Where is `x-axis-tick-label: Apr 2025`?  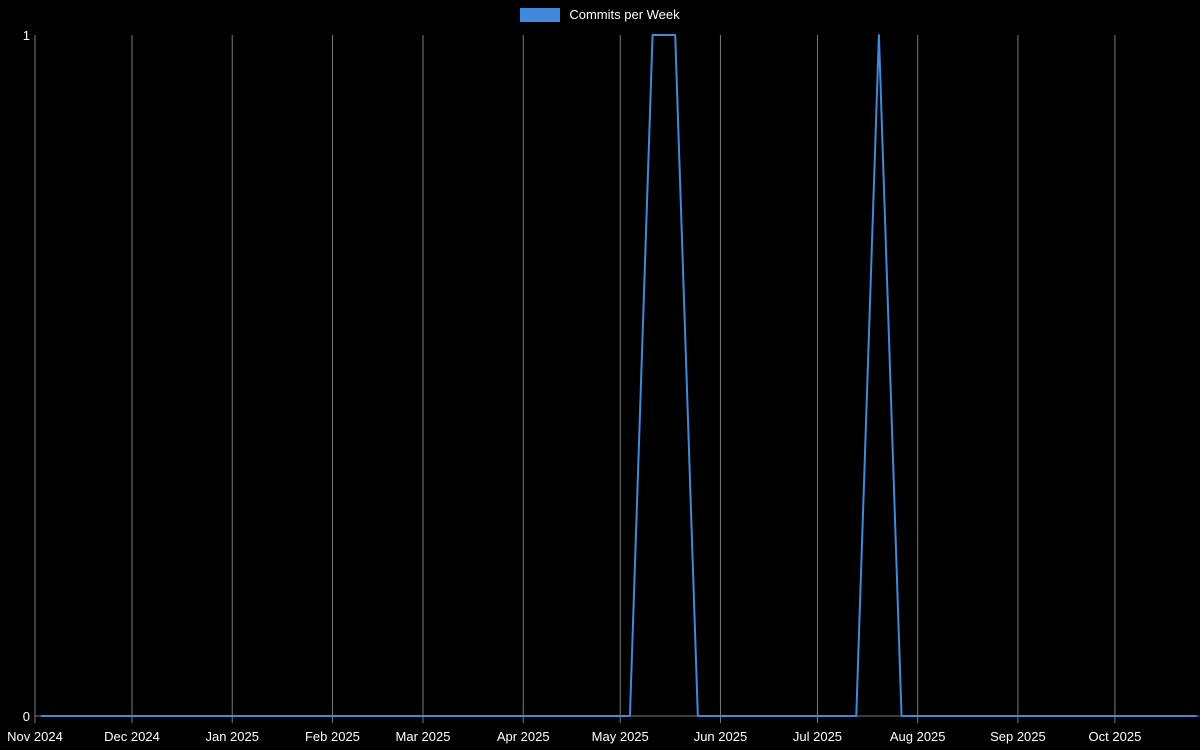 x-axis-tick-label: Apr 2025 is located at coordinates (523, 736).